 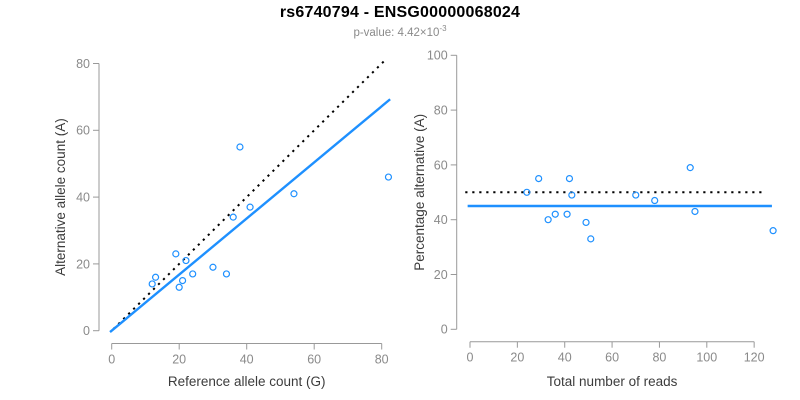 I want to click on y-axis-title: Percentage alternative (A), so click(x=419, y=192).